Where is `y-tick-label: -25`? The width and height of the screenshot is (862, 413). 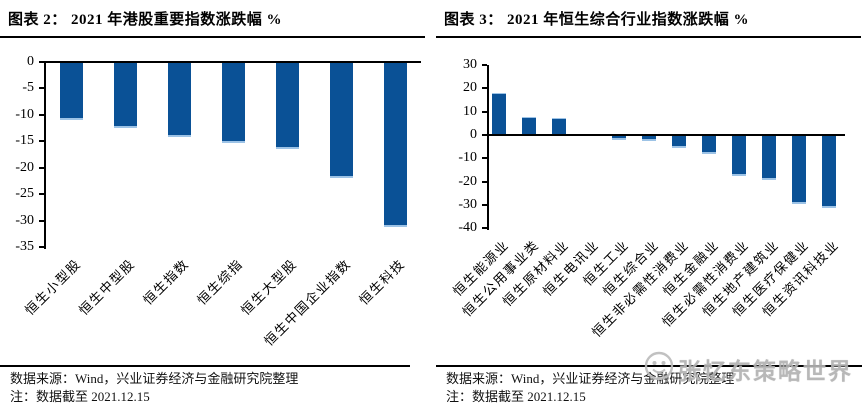 y-tick-label: -25 is located at coordinates (24, 194).